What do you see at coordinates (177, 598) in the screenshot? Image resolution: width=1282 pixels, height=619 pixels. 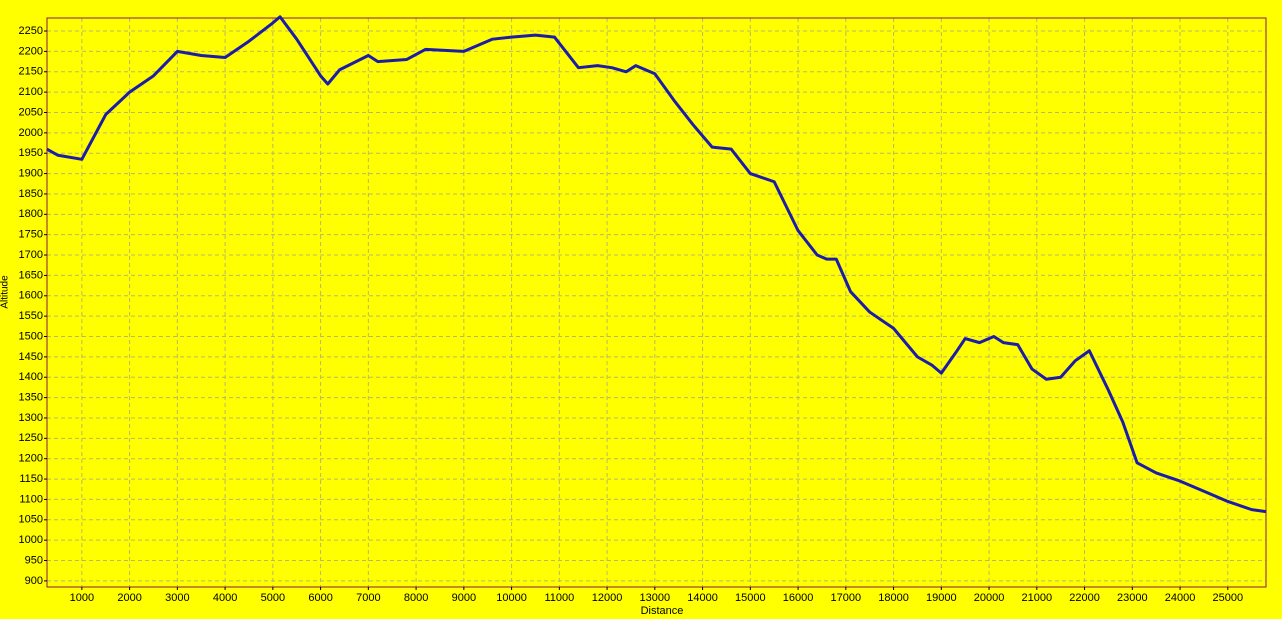 I see `x-tick-label: 3000` at bounding box center [177, 598].